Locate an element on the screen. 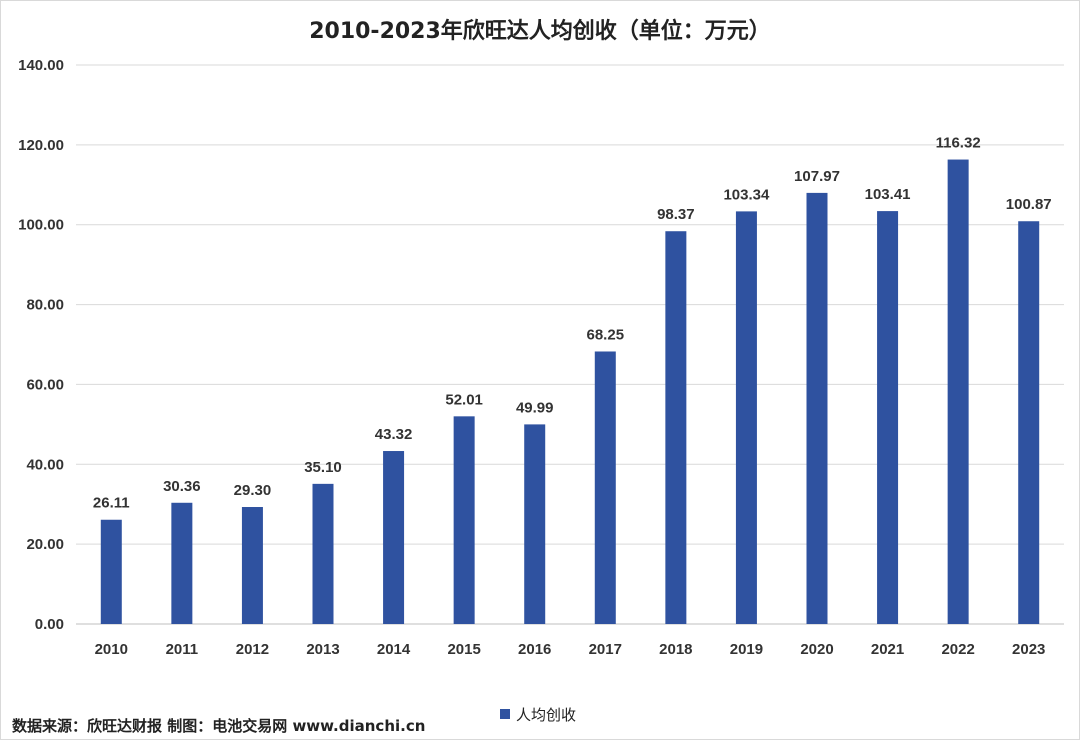  bar-2013 is located at coordinates (323, 553).